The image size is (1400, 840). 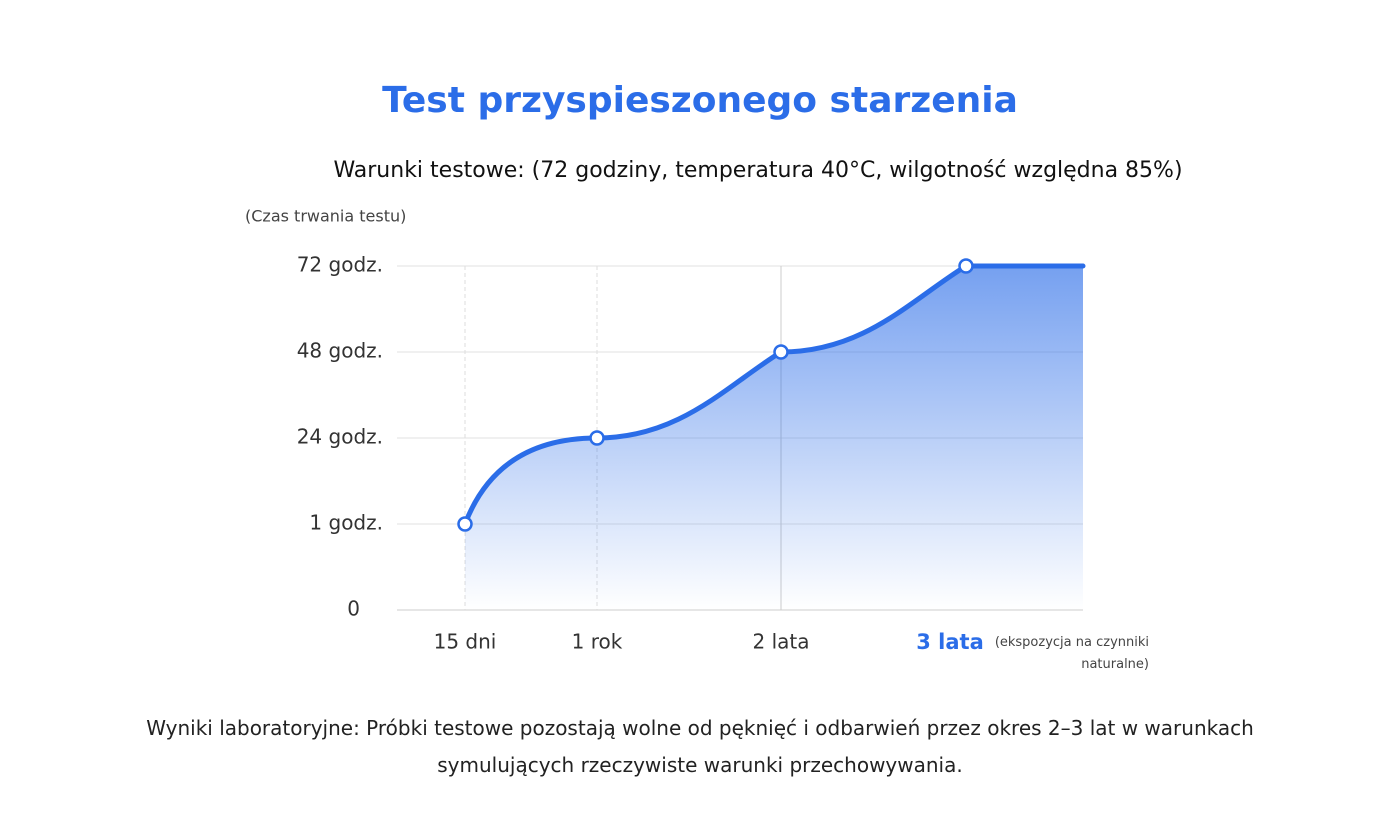 What do you see at coordinates (340, 265) in the screenshot?
I see `y-tick-label: 72 godz.` at bounding box center [340, 265].